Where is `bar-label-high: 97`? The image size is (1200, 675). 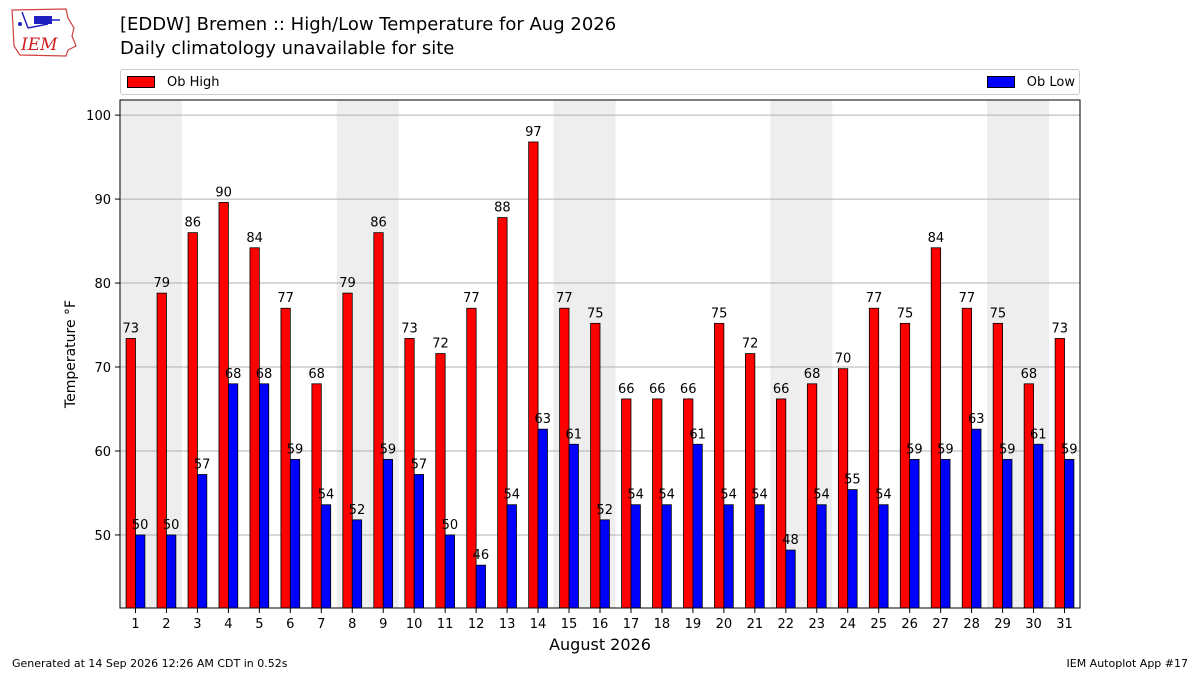 bar-label-high: 97 is located at coordinates (533, 132).